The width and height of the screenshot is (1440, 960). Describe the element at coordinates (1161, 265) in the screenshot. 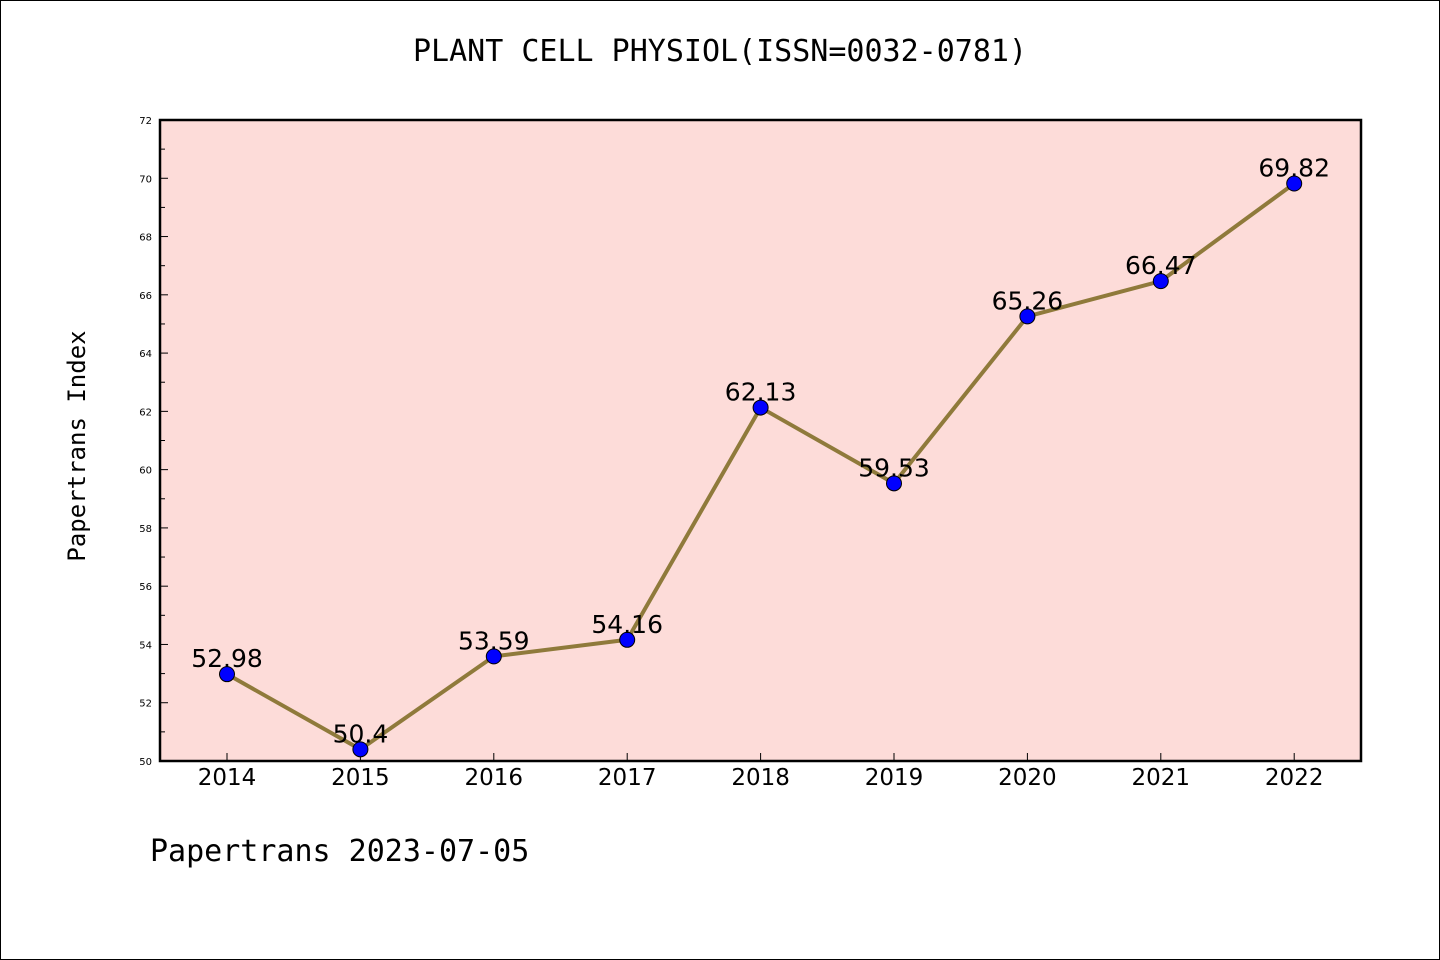

I see `data-label: 66.47` at that location.